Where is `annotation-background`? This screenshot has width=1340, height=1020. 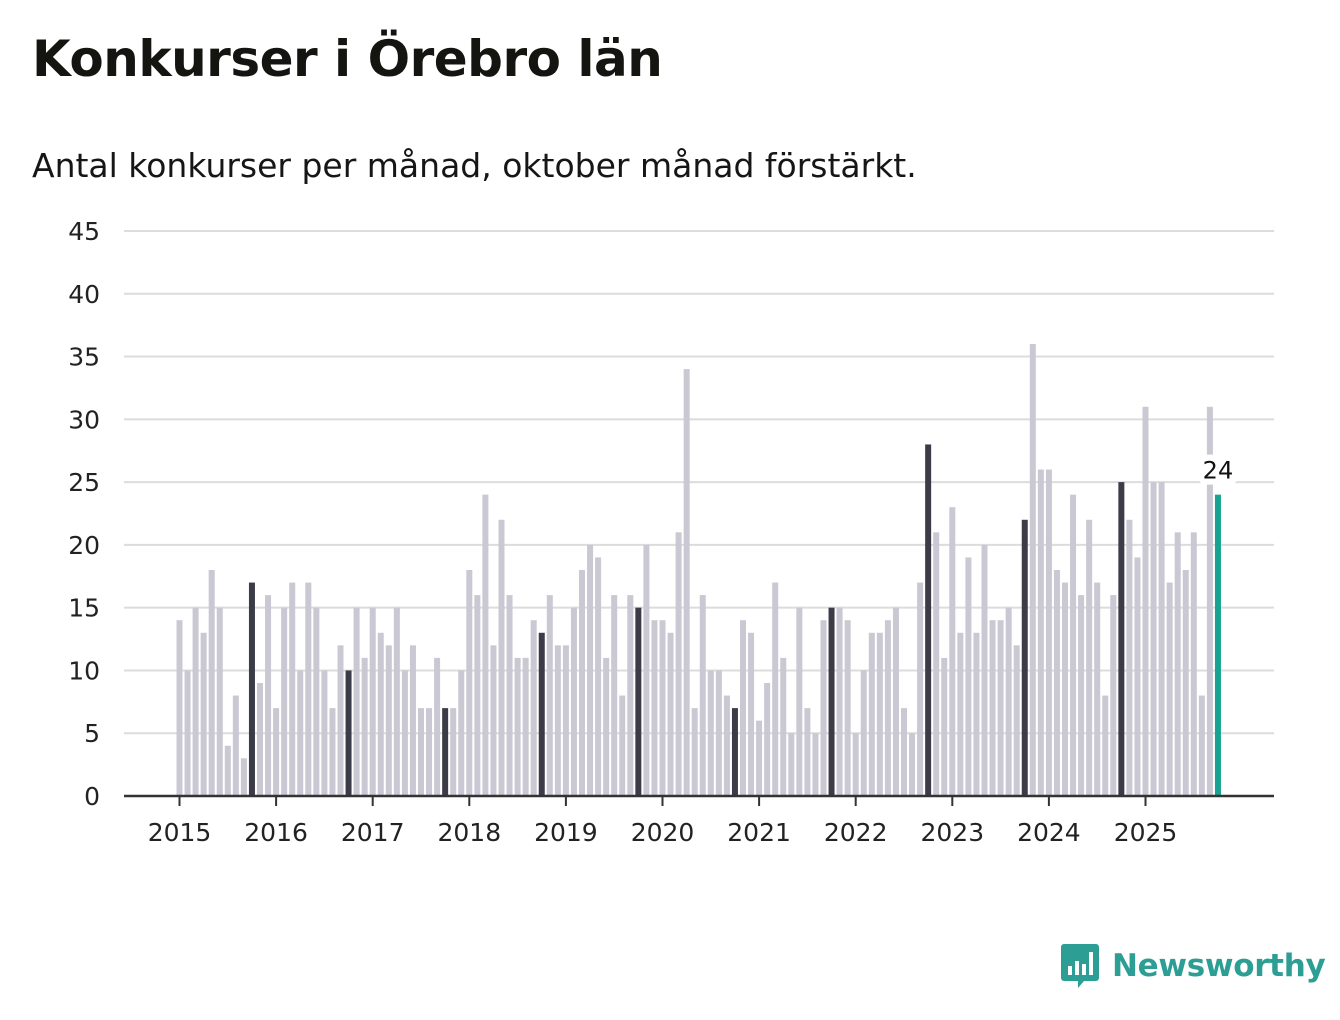
annotation-background is located at coordinates (1217, 469).